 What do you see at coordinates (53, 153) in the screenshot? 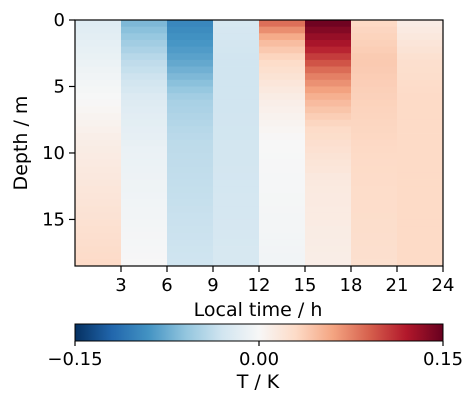
I see `y-tick-label: 10` at bounding box center [53, 153].